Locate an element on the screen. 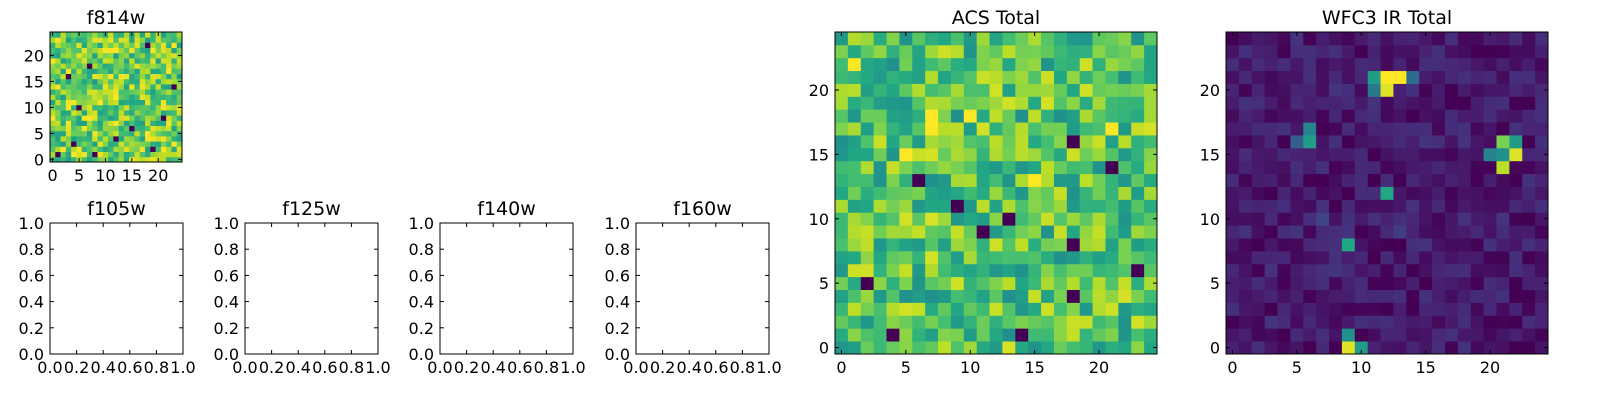 This screenshot has width=1600, height=400. y-tick-label: 20 is located at coordinates (34, 55).